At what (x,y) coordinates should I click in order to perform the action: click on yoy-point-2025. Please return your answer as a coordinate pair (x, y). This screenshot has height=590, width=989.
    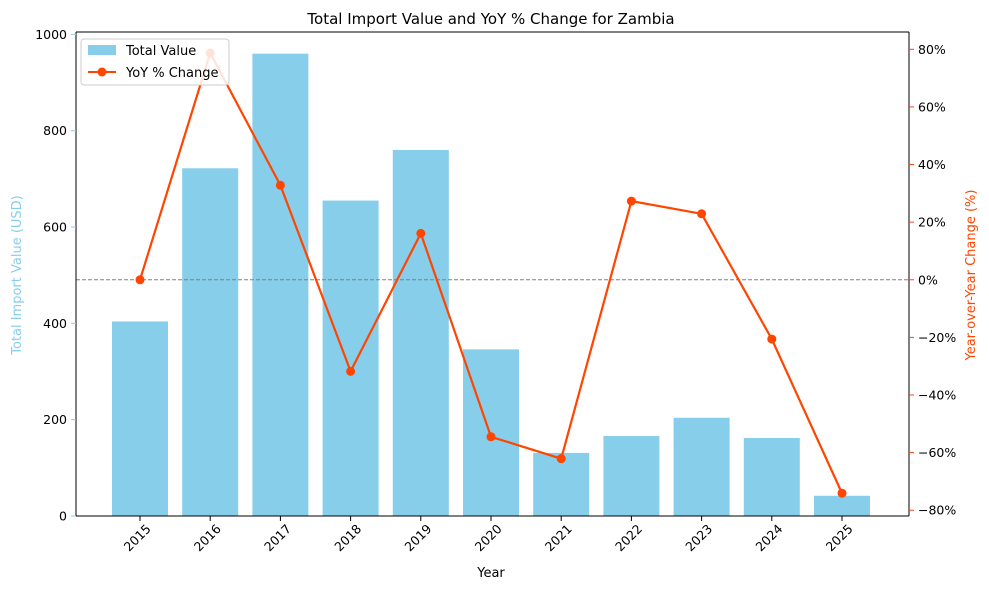
    Looking at the image, I should click on (842, 493).